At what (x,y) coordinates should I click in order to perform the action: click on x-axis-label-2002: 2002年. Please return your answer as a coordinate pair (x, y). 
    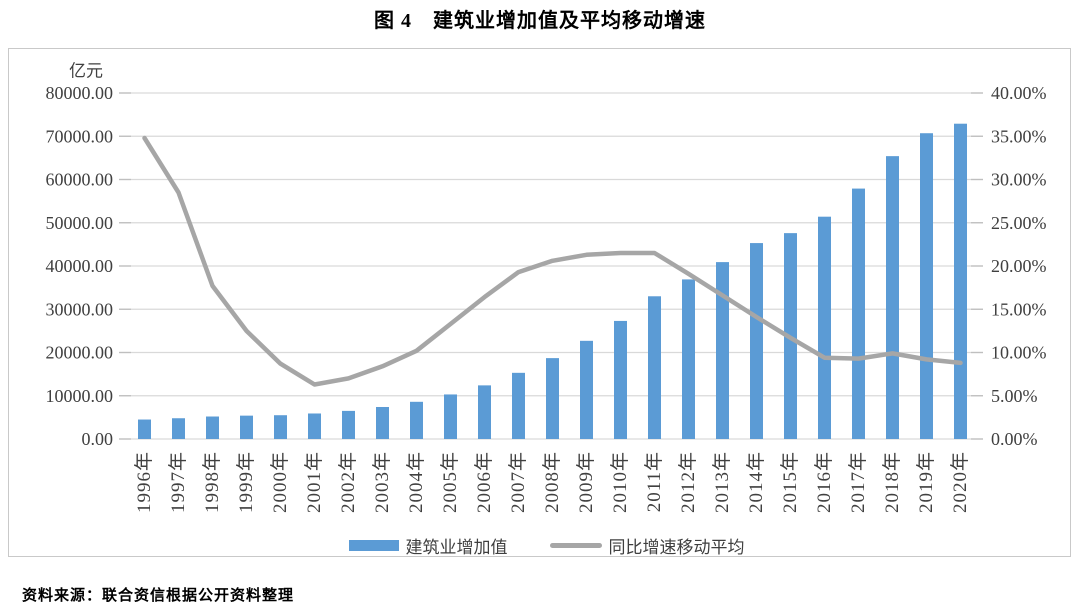
    Looking at the image, I should click on (348, 482).